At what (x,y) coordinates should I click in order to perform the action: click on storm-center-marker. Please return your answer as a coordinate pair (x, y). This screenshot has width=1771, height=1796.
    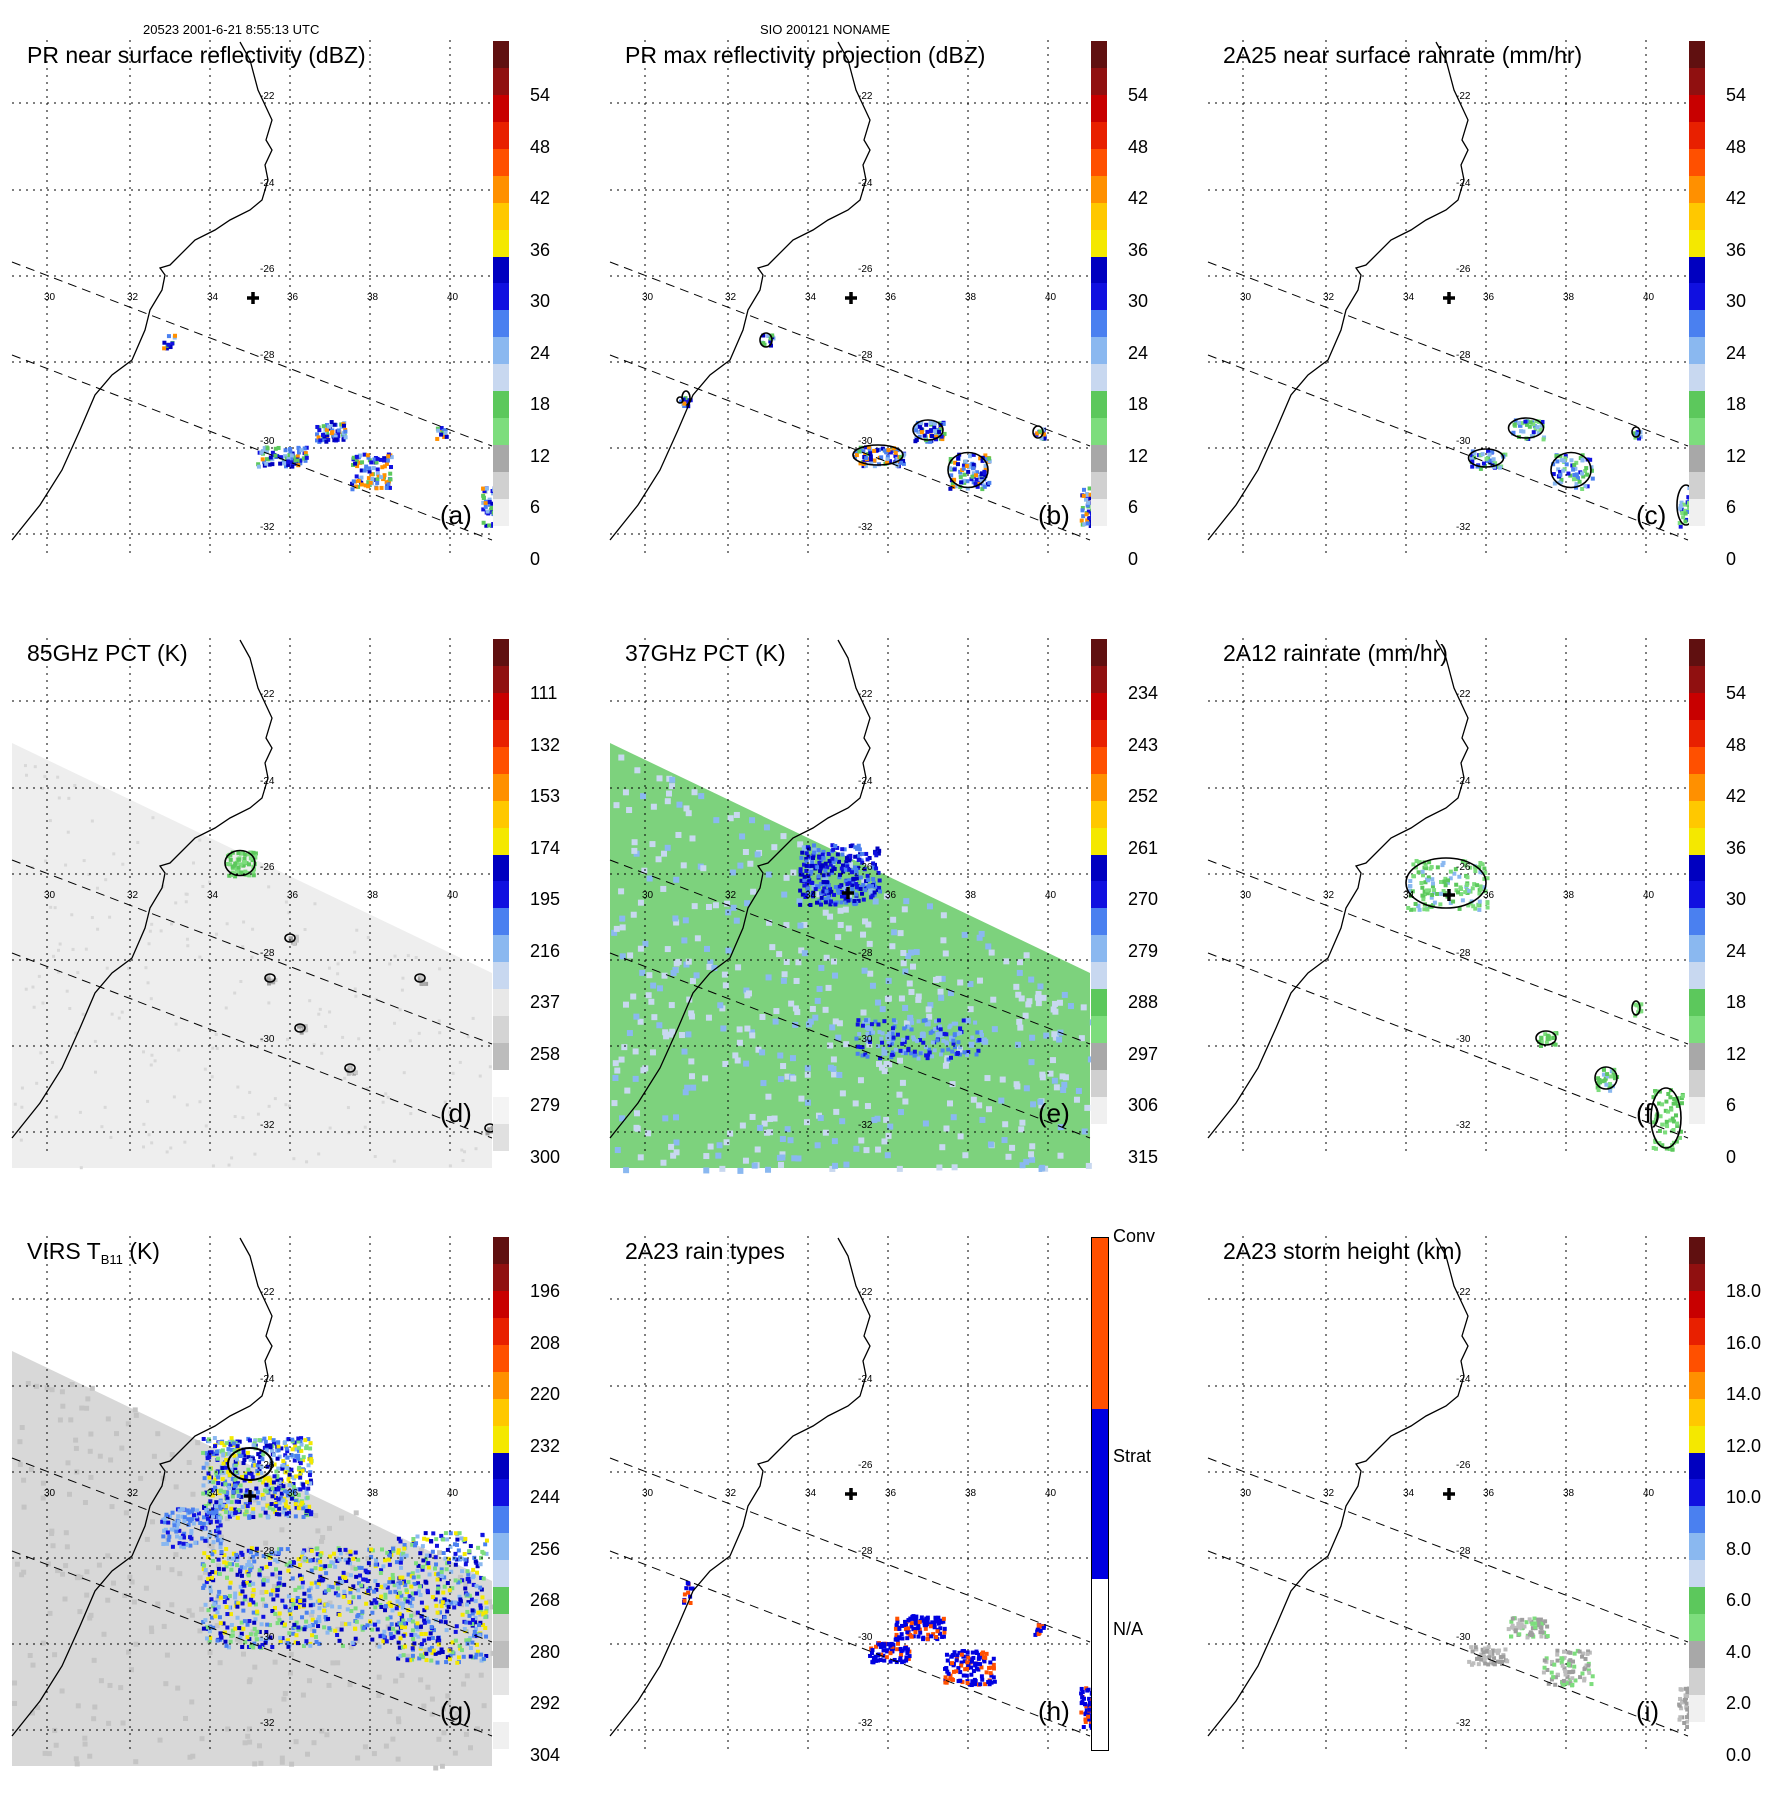
    Looking at the image, I should click on (1449, 298).